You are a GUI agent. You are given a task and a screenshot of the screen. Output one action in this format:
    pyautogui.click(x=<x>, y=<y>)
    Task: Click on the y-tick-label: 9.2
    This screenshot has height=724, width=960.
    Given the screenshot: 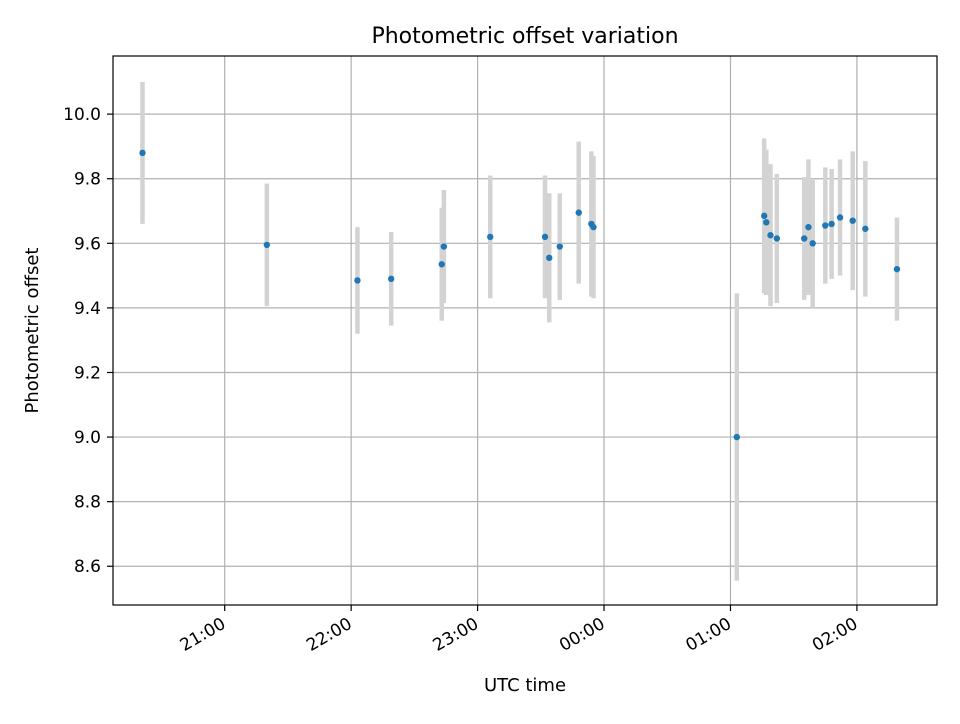 What is the action you would take?
    pyautogui.click(x=87, y=373)
    